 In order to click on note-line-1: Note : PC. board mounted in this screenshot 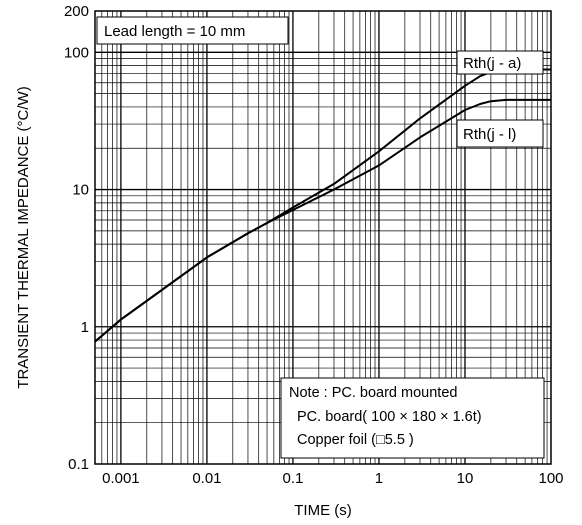, I will do `click(373, 393)`.